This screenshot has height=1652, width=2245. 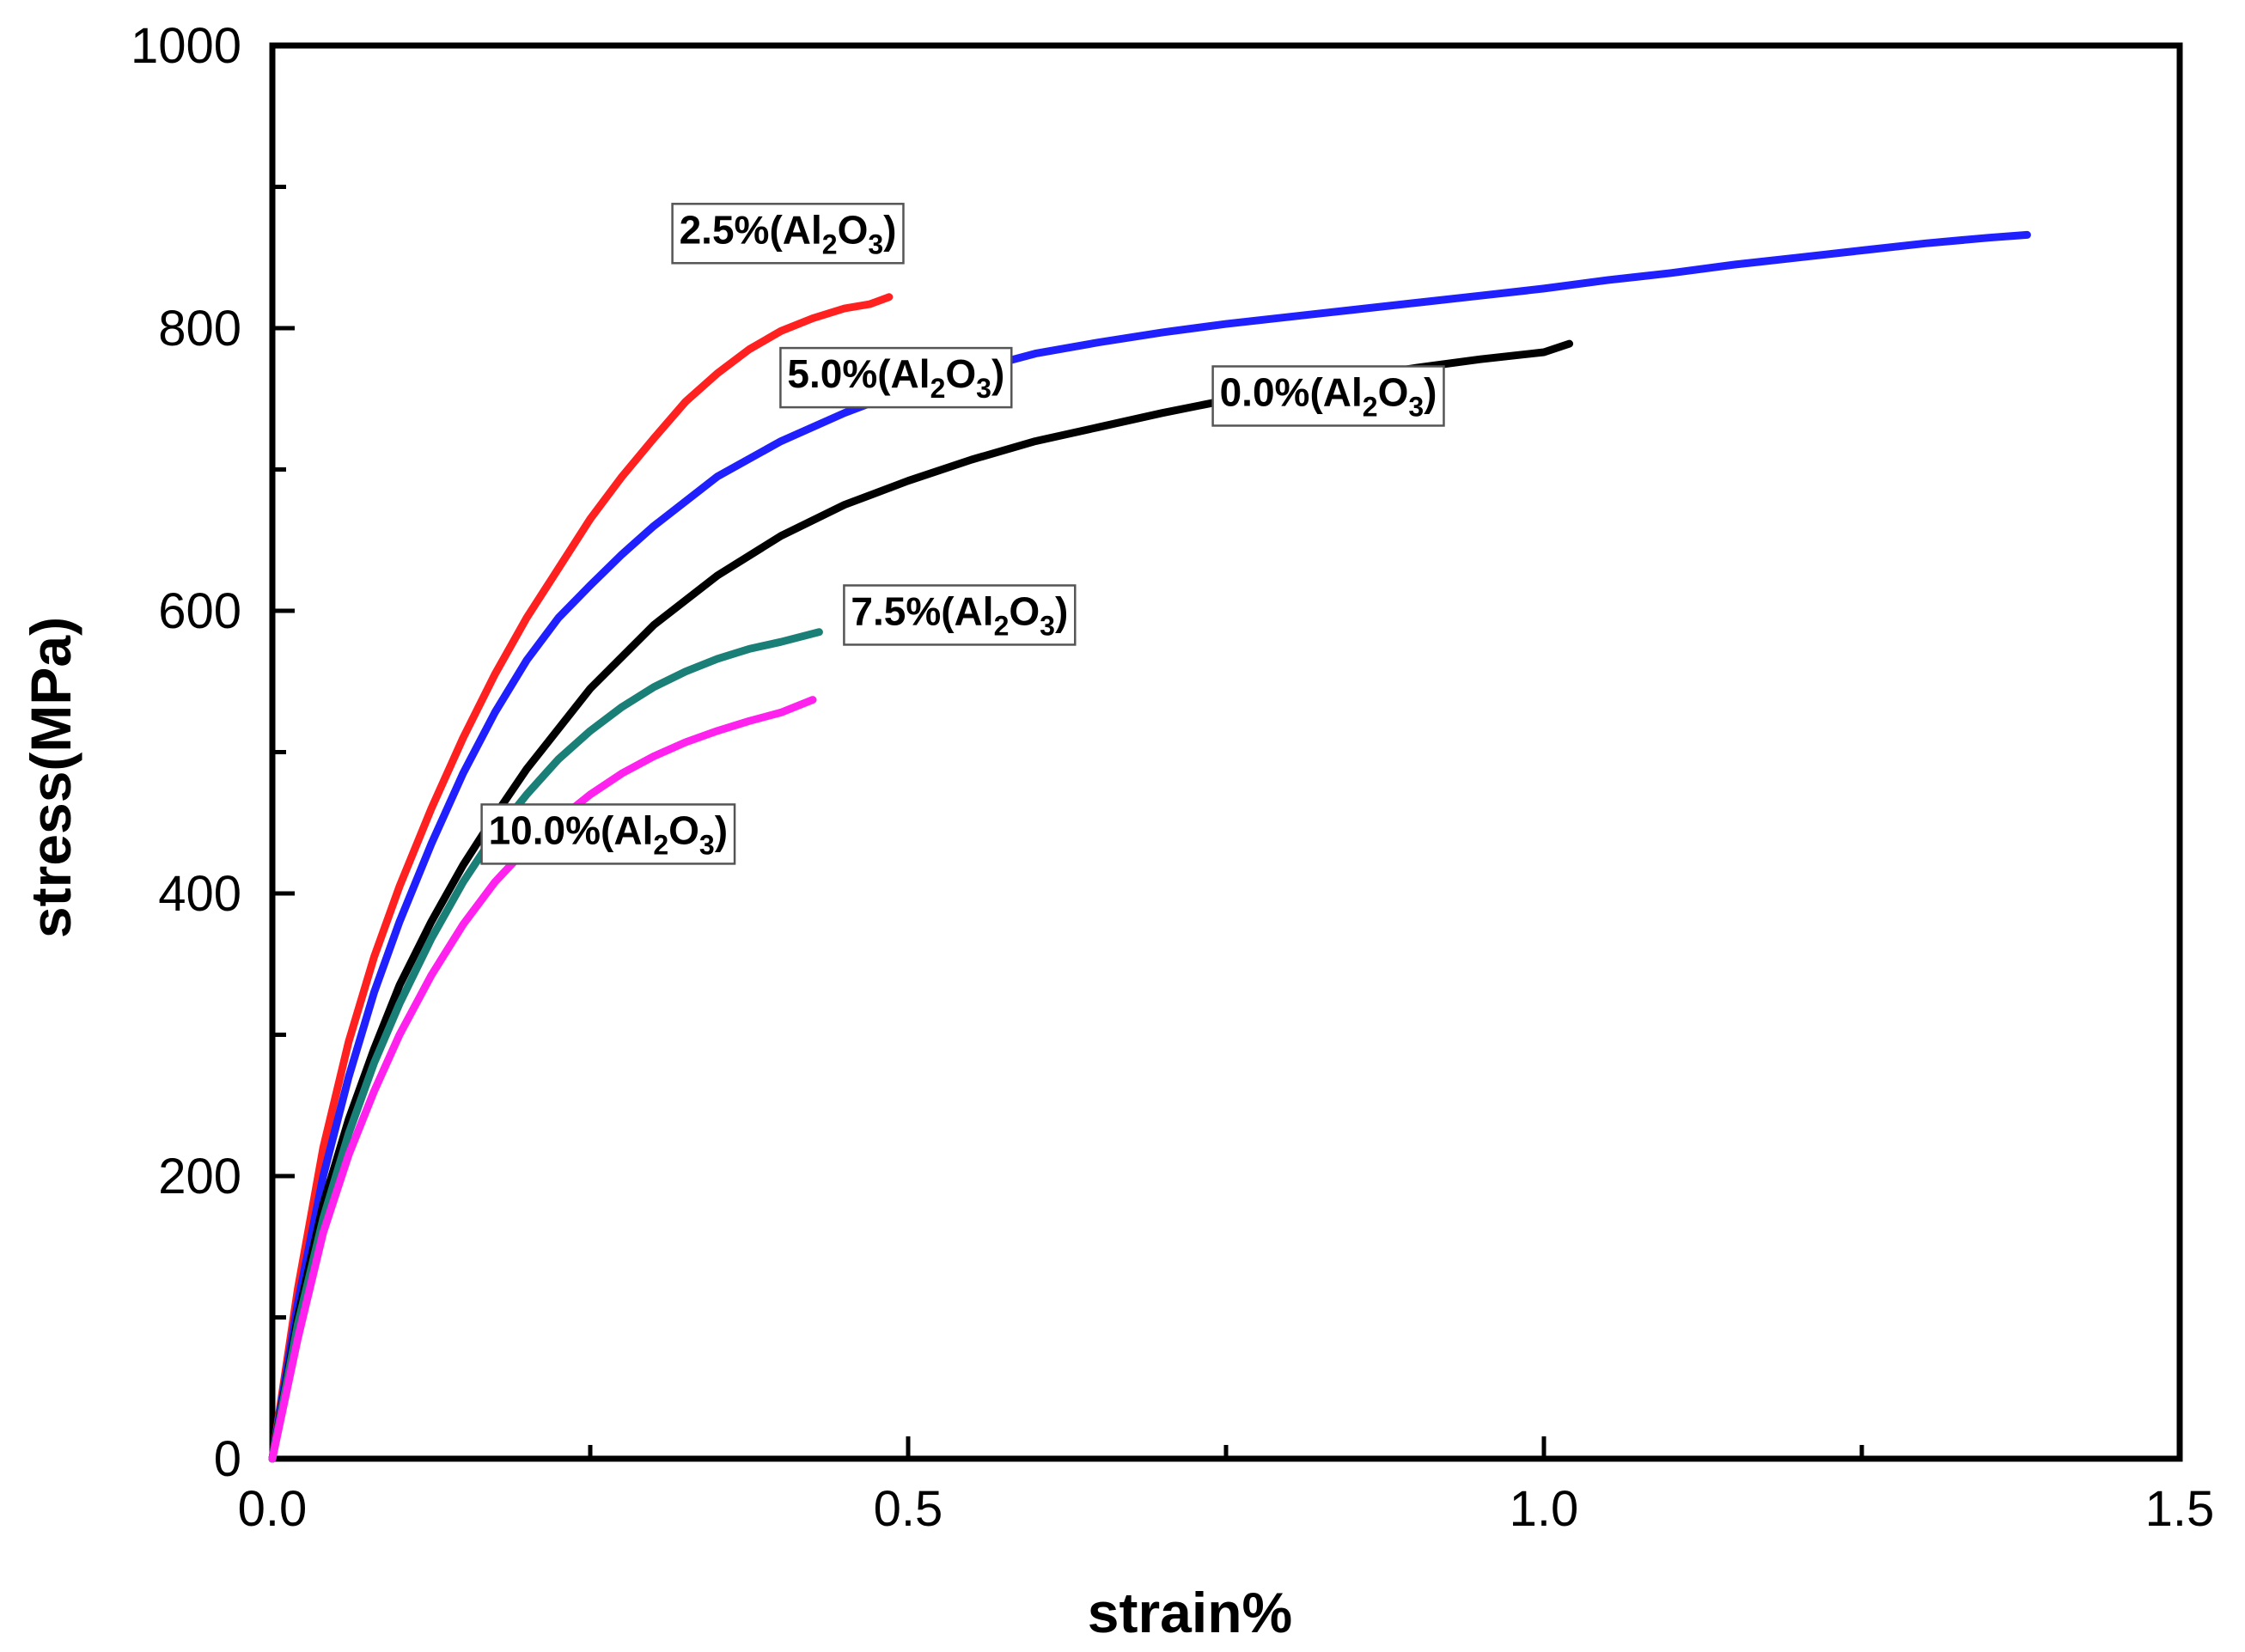 I want to click on y-axis-title: stress(MPa), so click(x=51, y=778).